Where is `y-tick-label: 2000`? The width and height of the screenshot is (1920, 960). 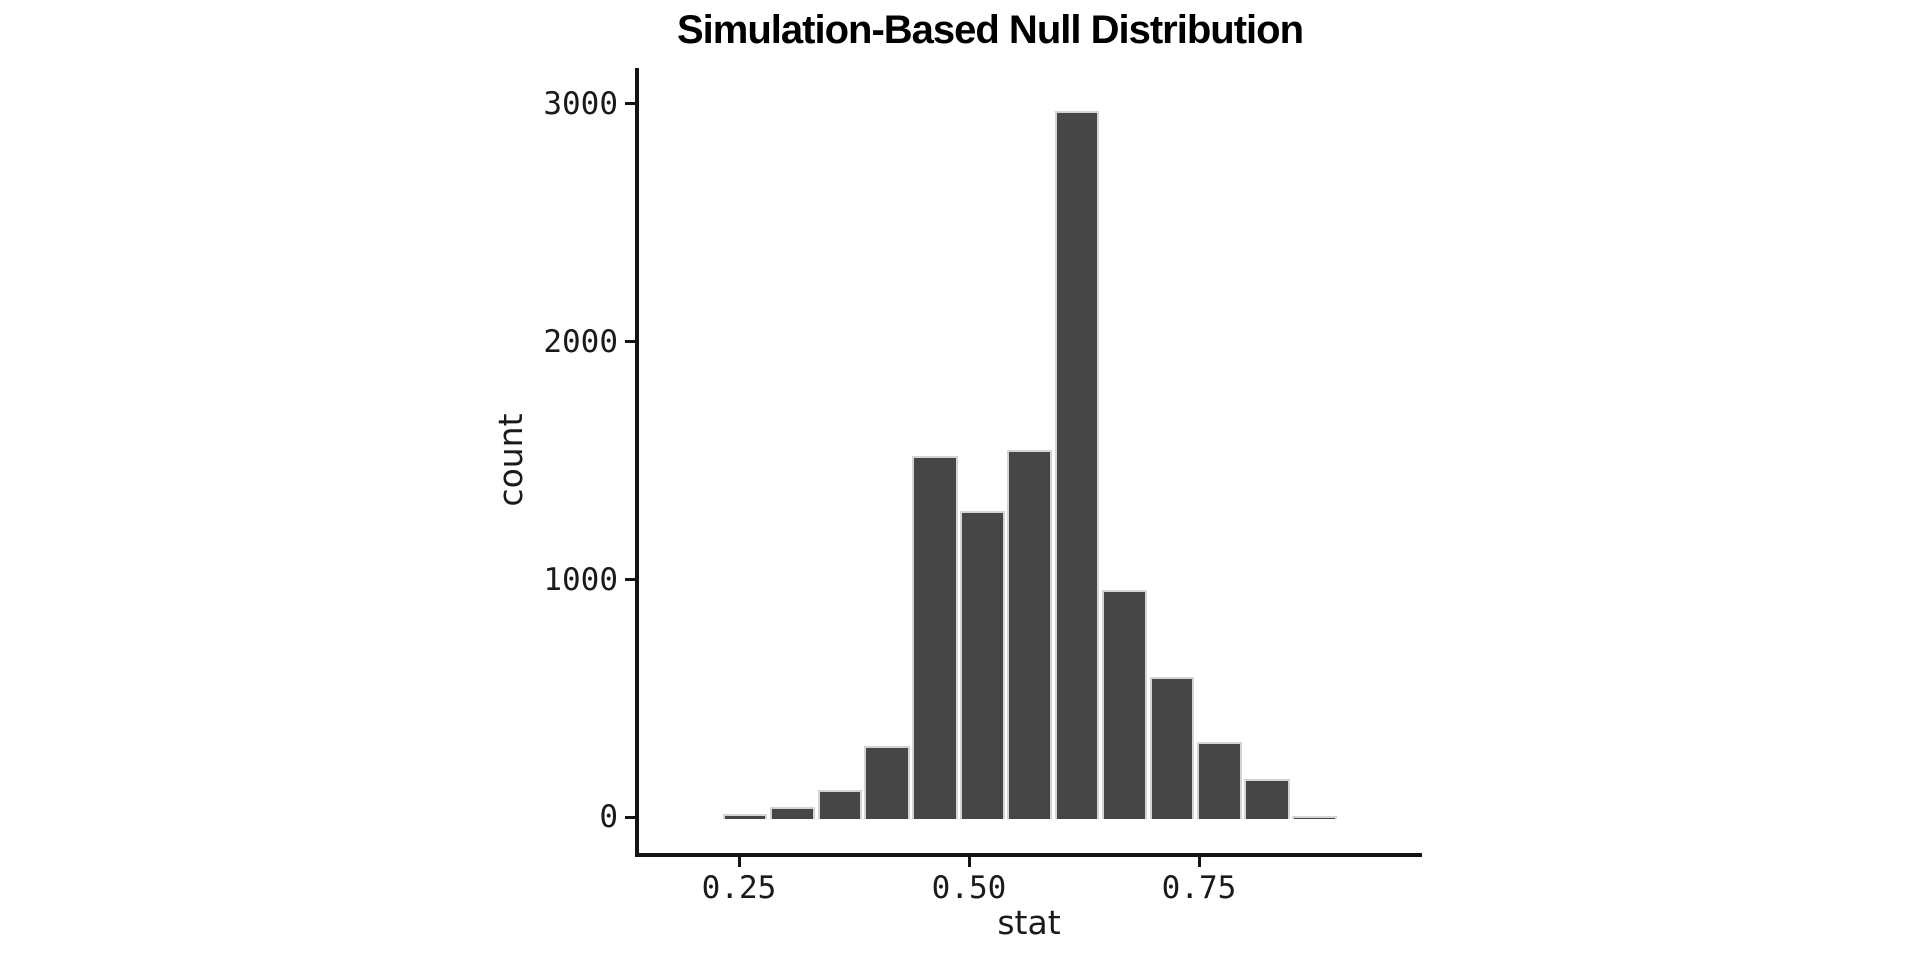 y-tick-label: 2000 is located at coordinates (580, 341).